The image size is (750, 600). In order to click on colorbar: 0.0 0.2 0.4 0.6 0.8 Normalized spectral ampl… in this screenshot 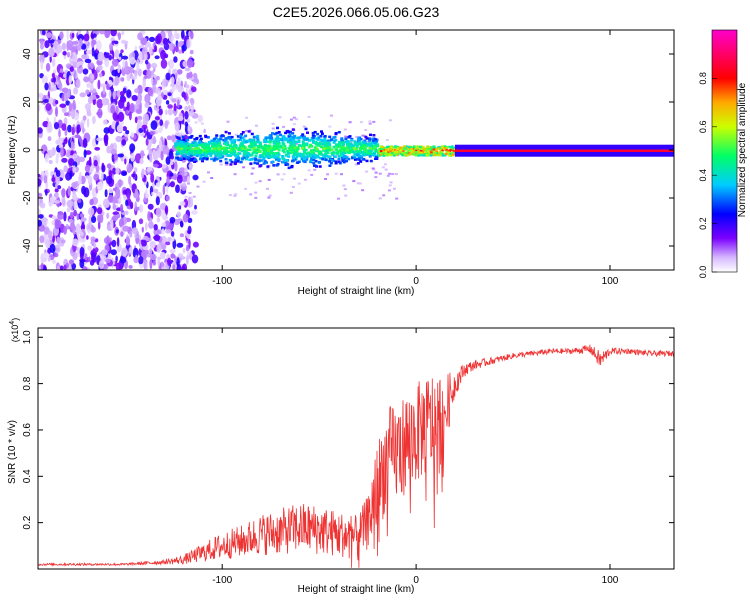, I will do `click(723, 153)`.